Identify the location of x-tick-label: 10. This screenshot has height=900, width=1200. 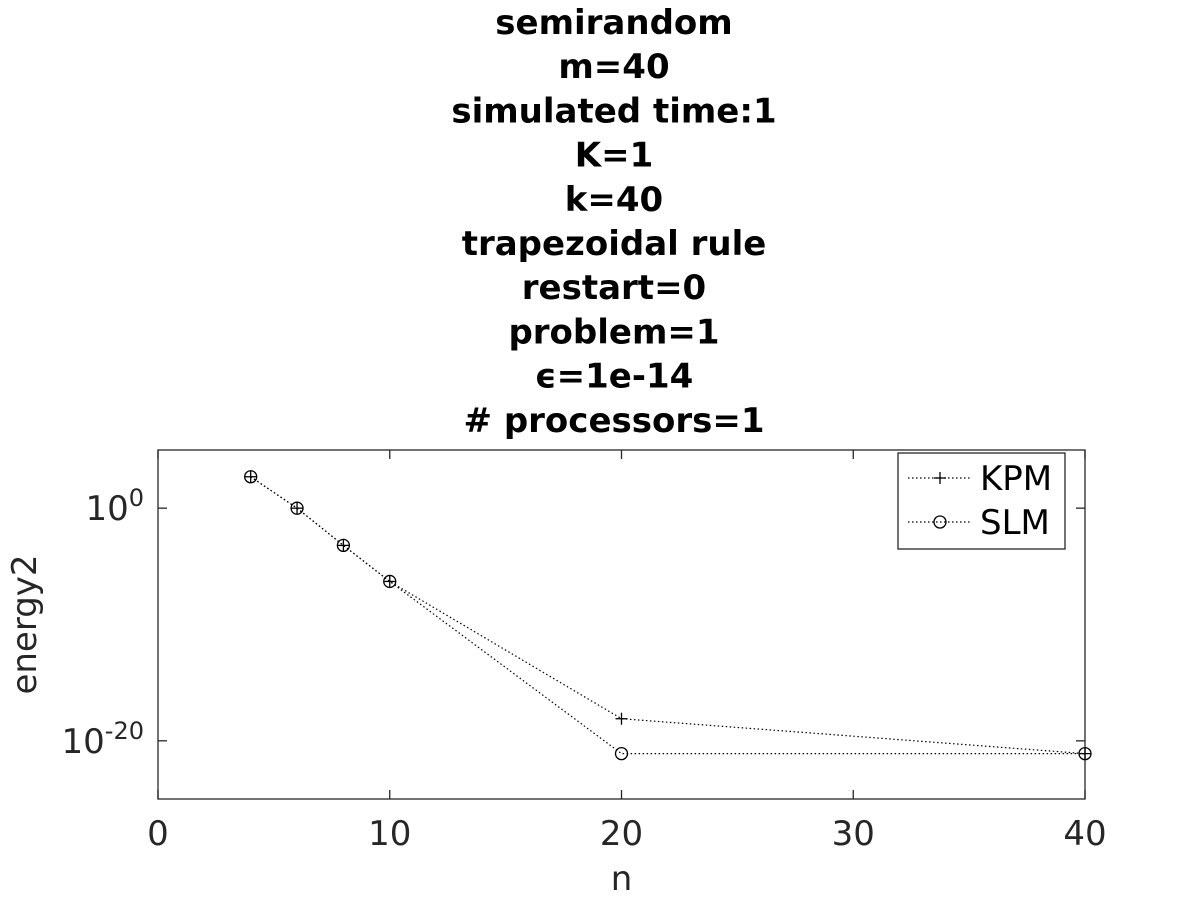
(389, 834).